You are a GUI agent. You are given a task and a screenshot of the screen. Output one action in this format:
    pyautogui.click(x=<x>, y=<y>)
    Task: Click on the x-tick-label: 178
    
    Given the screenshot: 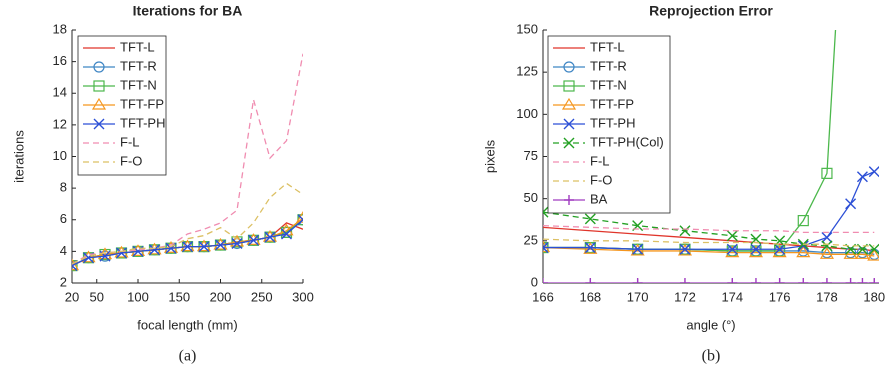 What is the action you would take?
    pyautogui.click(x=827, y=296)
    